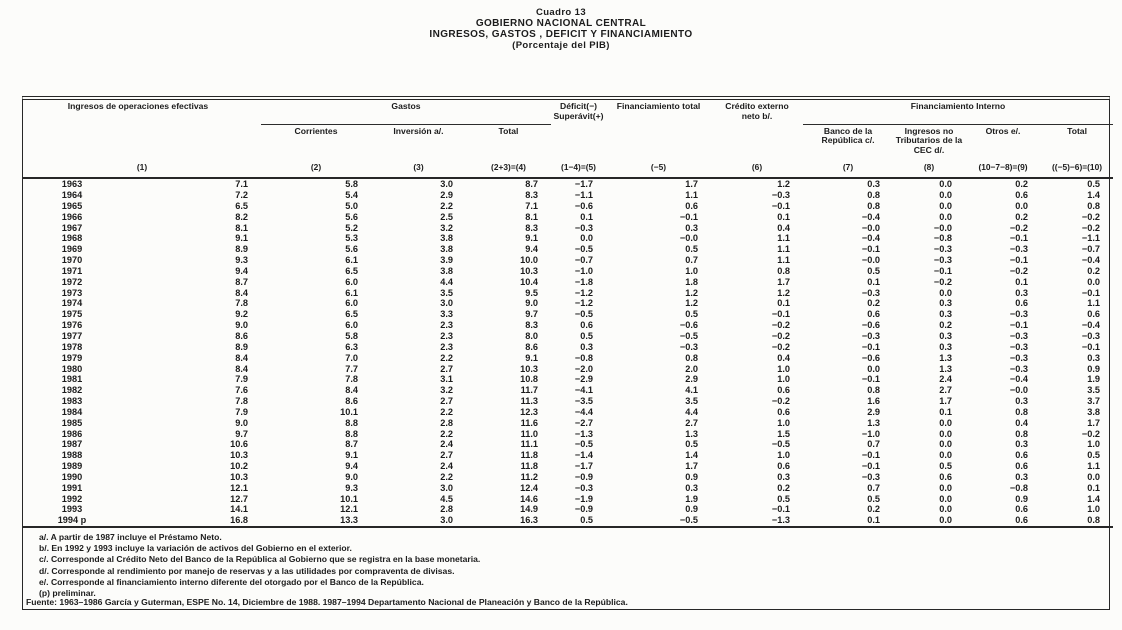 The width and height of the screenshot is (1122, 630). I want to click on value-cell: 2.9, so click(873, 411).